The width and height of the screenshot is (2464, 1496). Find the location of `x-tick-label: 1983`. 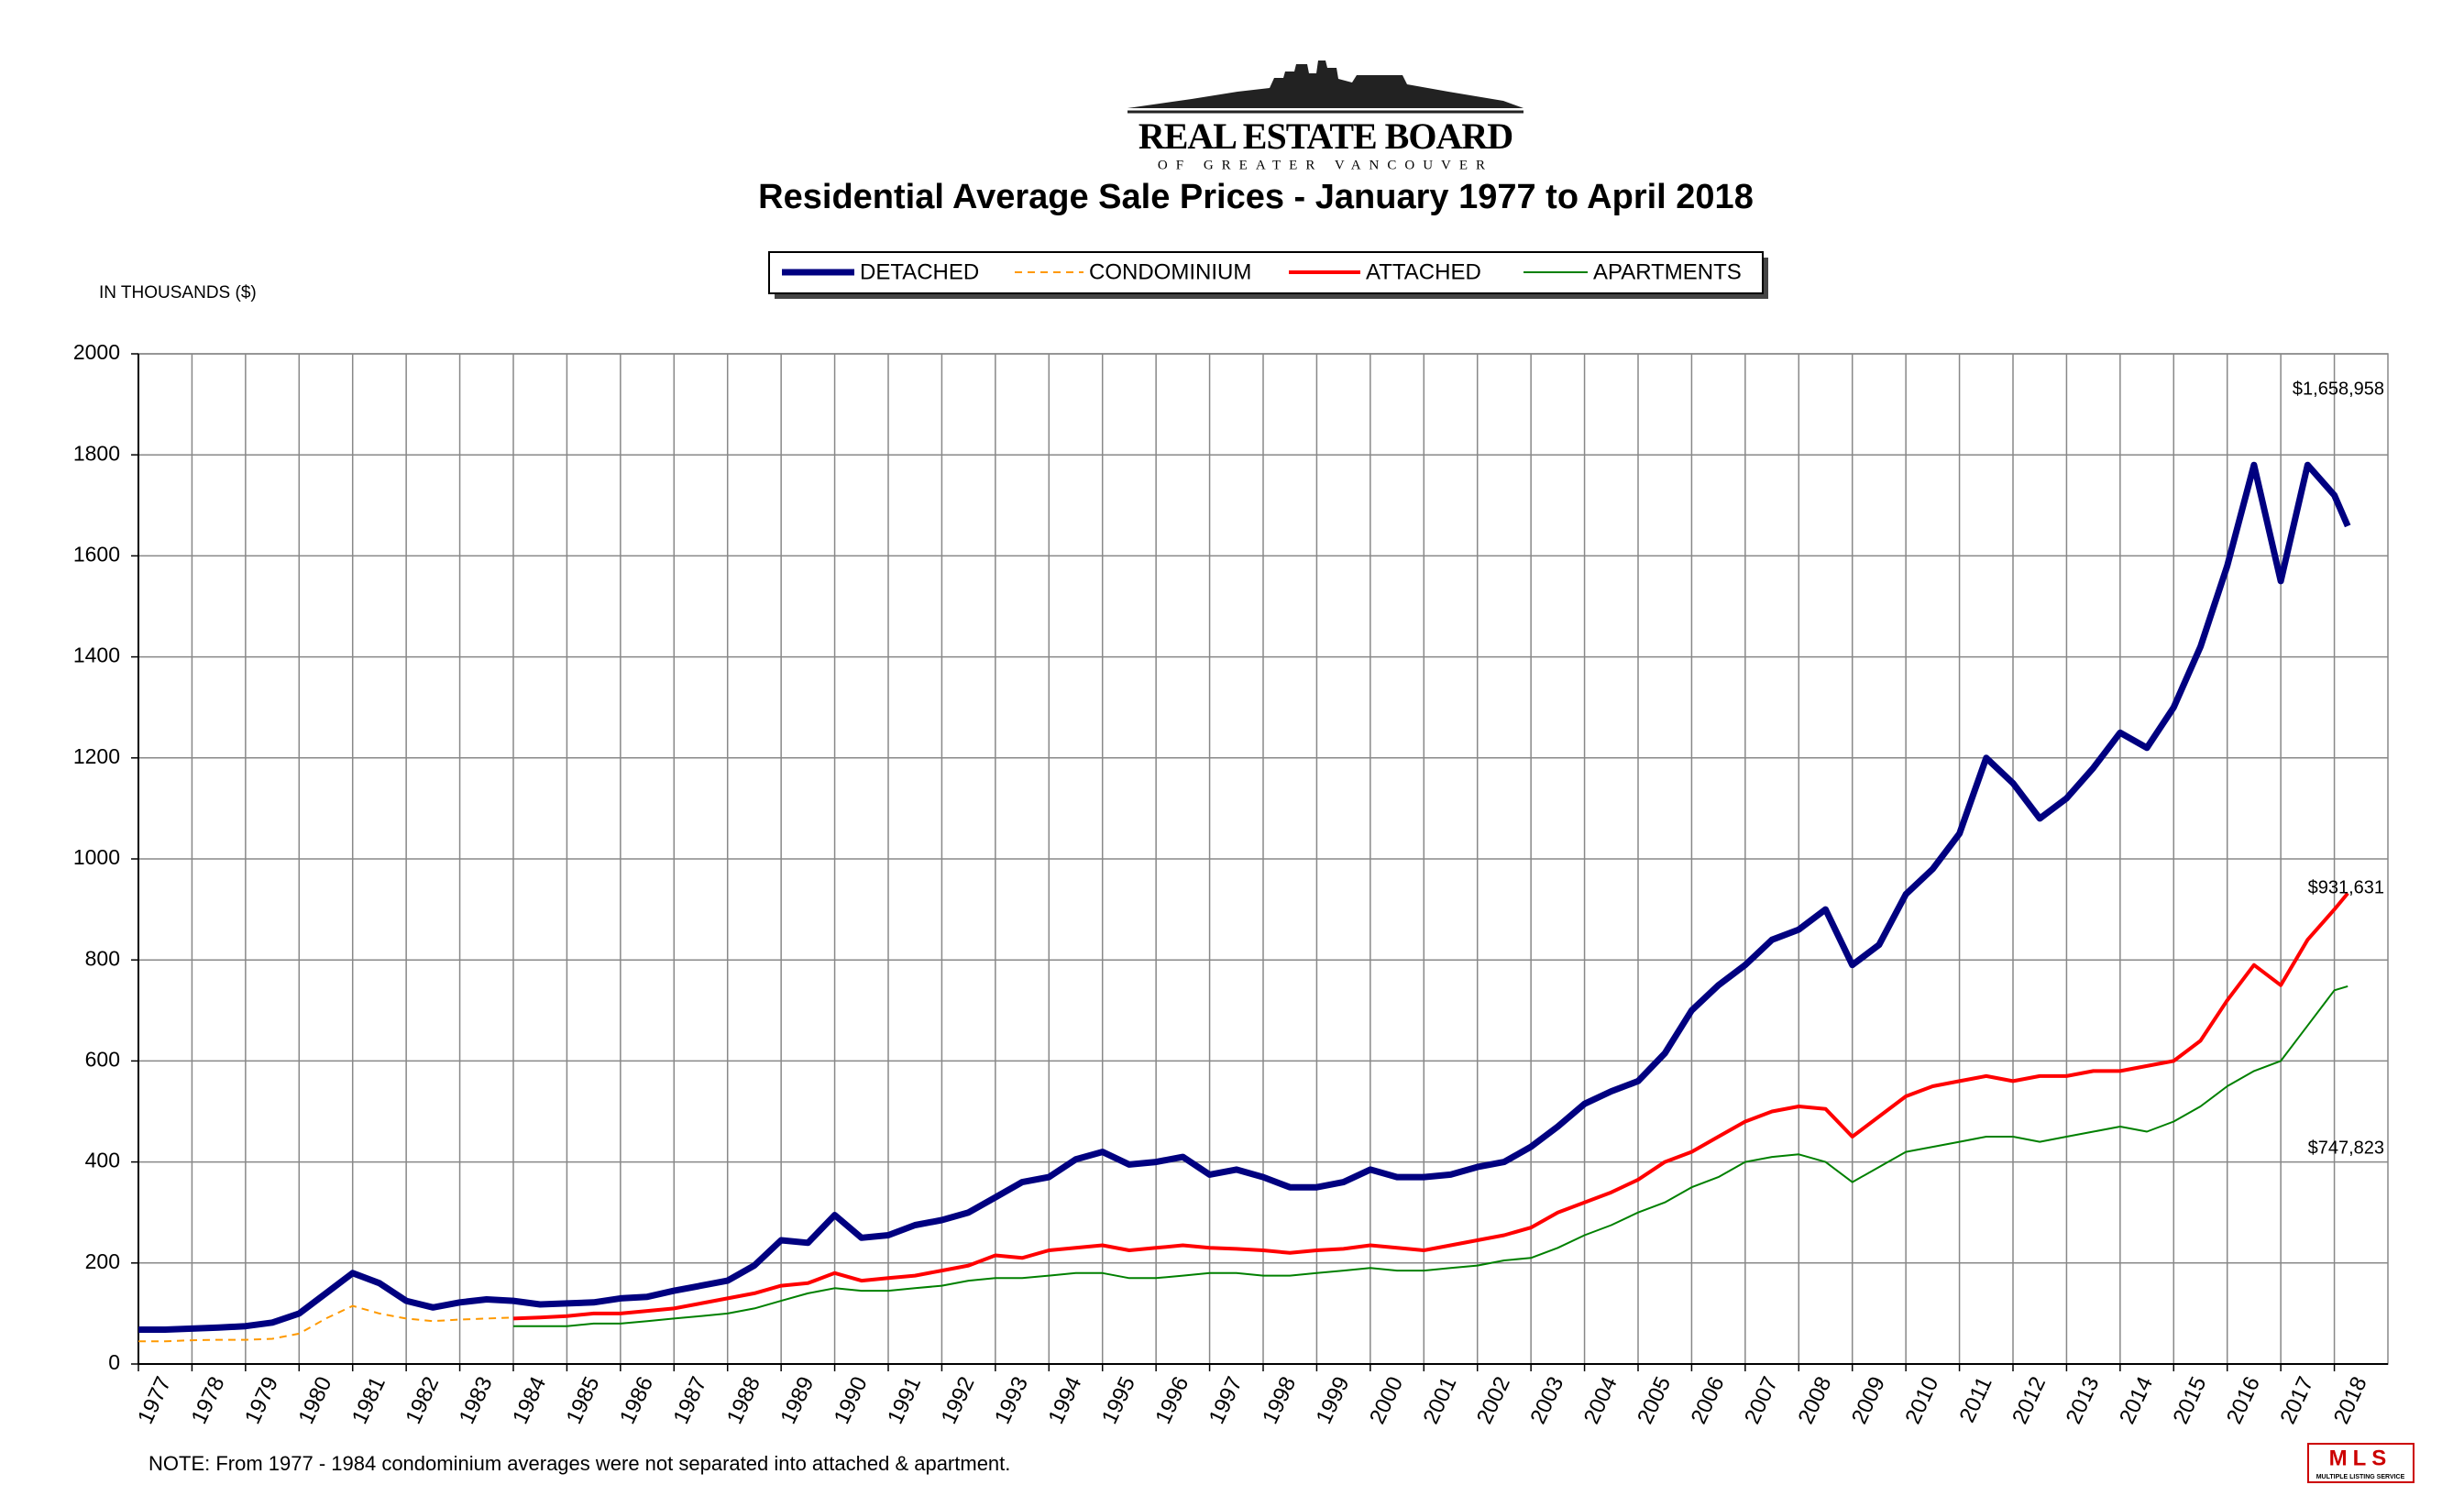

x-tick-label: 1983 is located at coordinates (476, 1400).